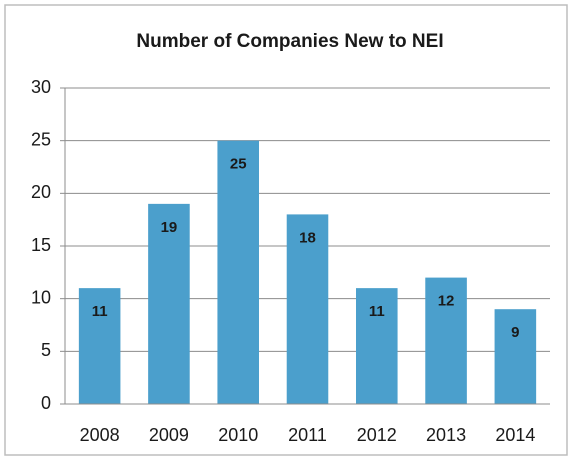 Image resolution: width=573 pixels, height=461 pixels. What do you see at coordinates (41, 192) in the screenshot?
I see `y-tick-label: 20` at bounding box center [41, 192].